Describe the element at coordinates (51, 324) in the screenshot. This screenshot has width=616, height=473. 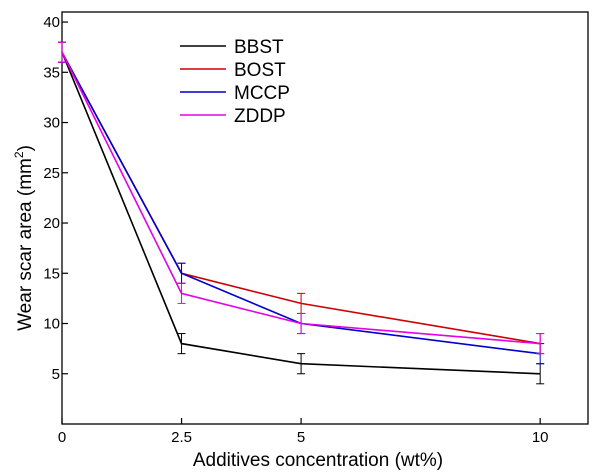
I see `y-tick-label: 10` at that location.